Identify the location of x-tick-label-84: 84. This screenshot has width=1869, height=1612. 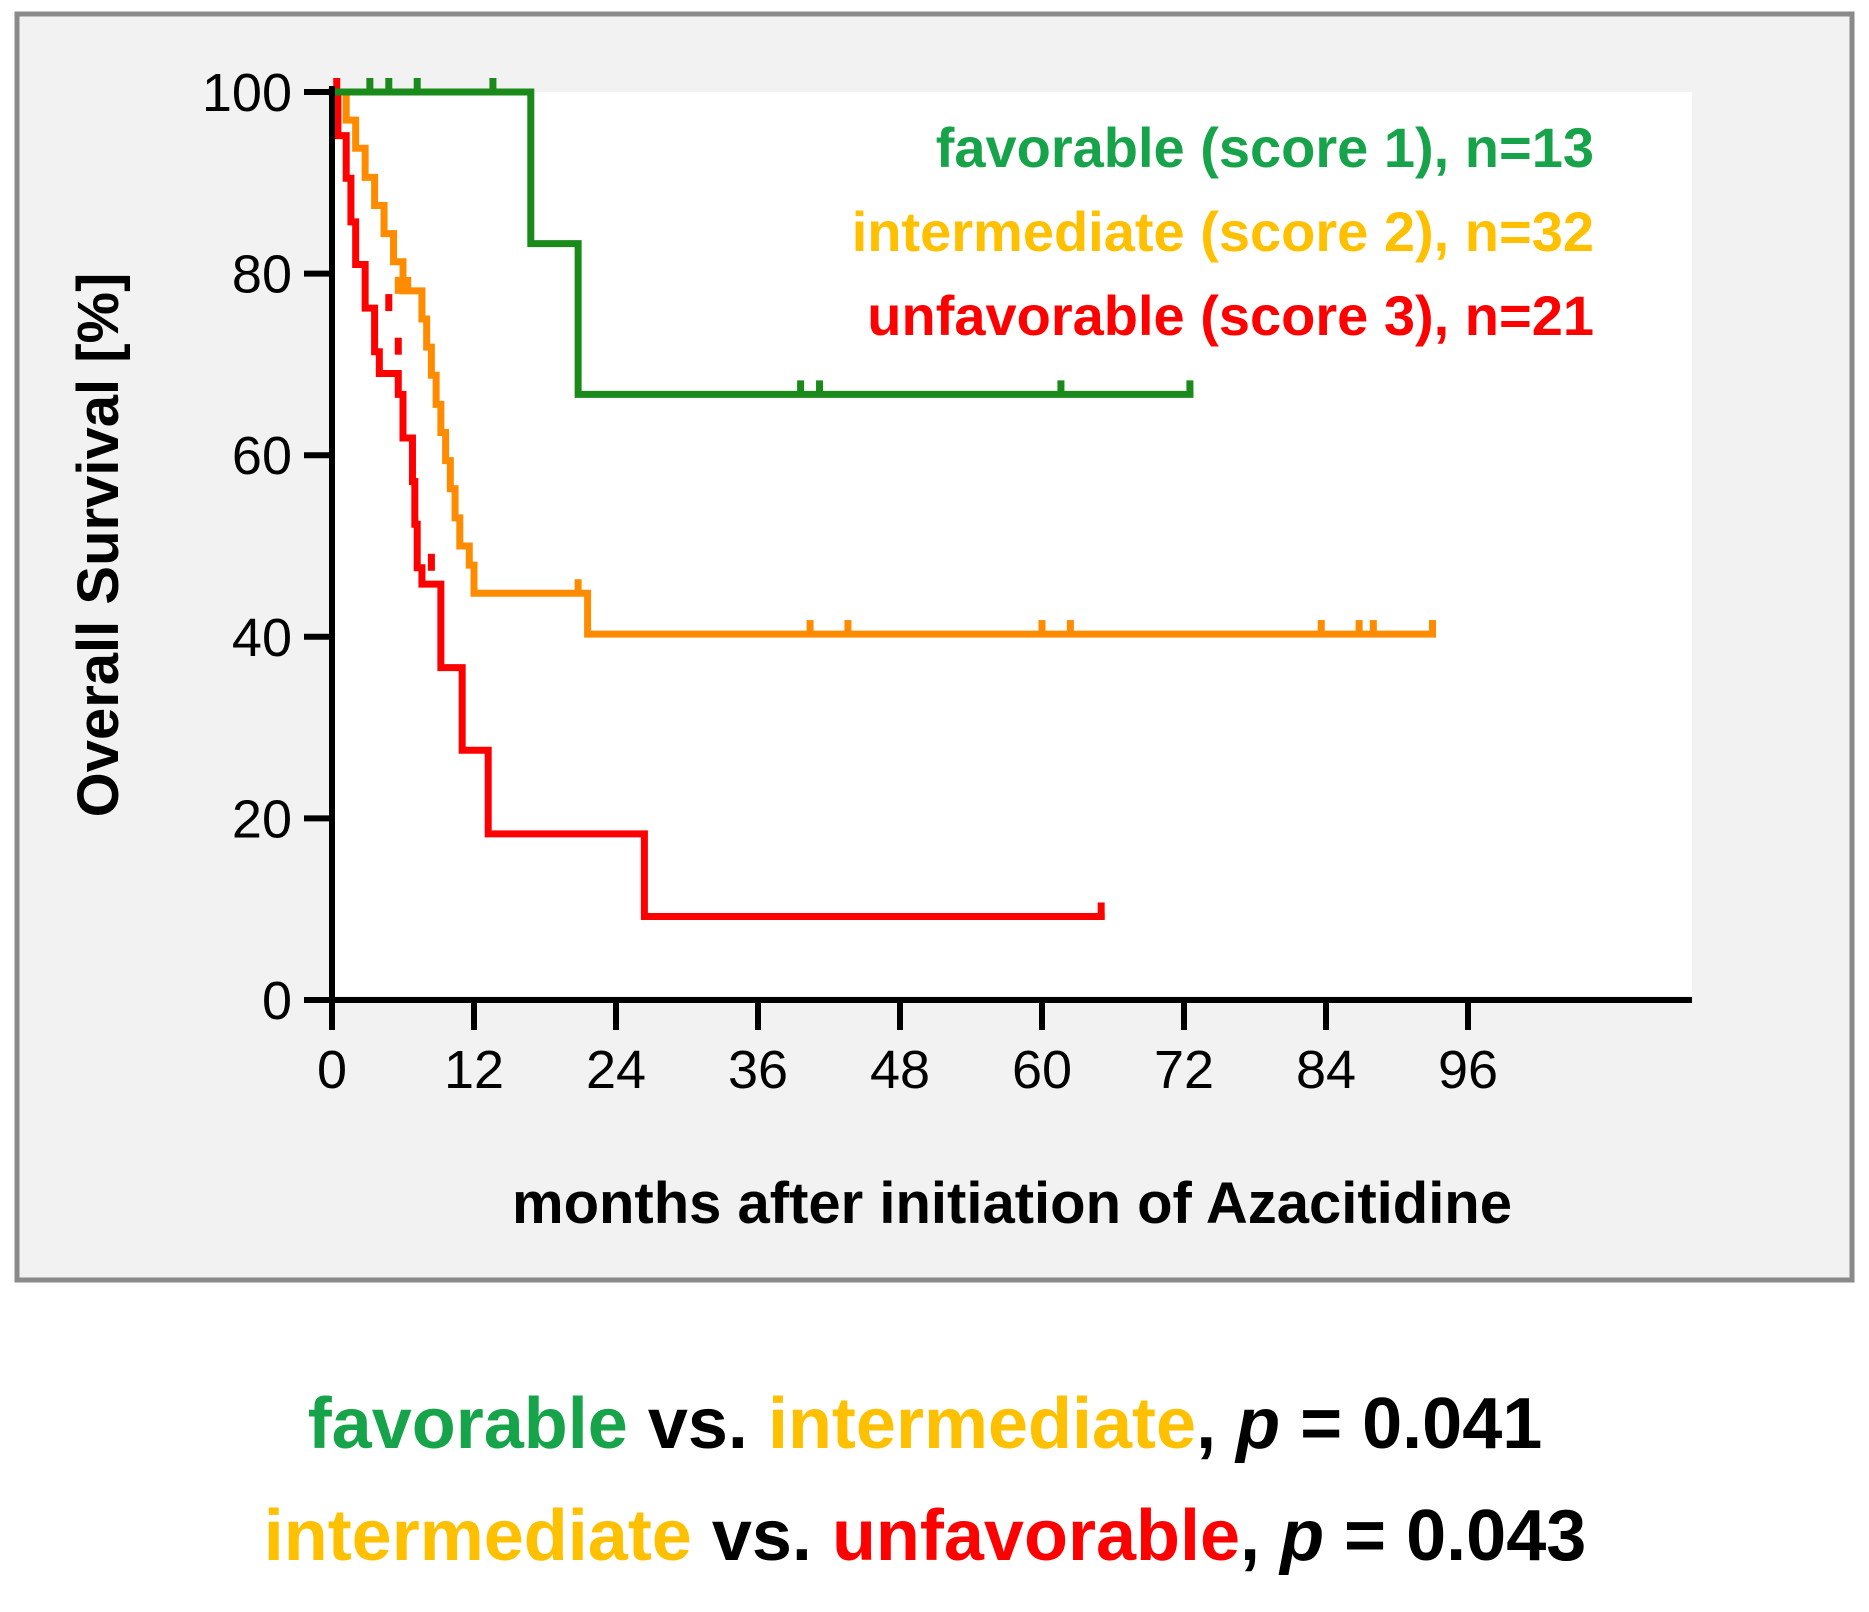
(1326, 1070).